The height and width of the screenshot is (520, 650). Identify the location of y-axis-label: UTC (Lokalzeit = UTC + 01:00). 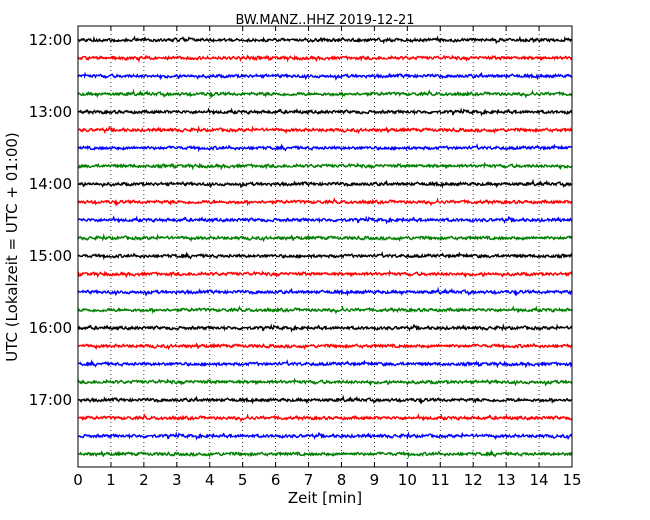
(12, 247).